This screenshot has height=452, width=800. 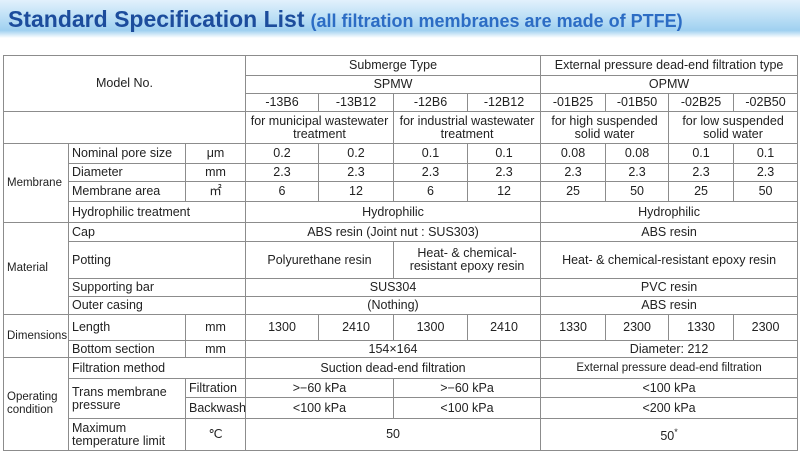 I want to click on title-text: Standard Specification List, so click(x=156, y=19).